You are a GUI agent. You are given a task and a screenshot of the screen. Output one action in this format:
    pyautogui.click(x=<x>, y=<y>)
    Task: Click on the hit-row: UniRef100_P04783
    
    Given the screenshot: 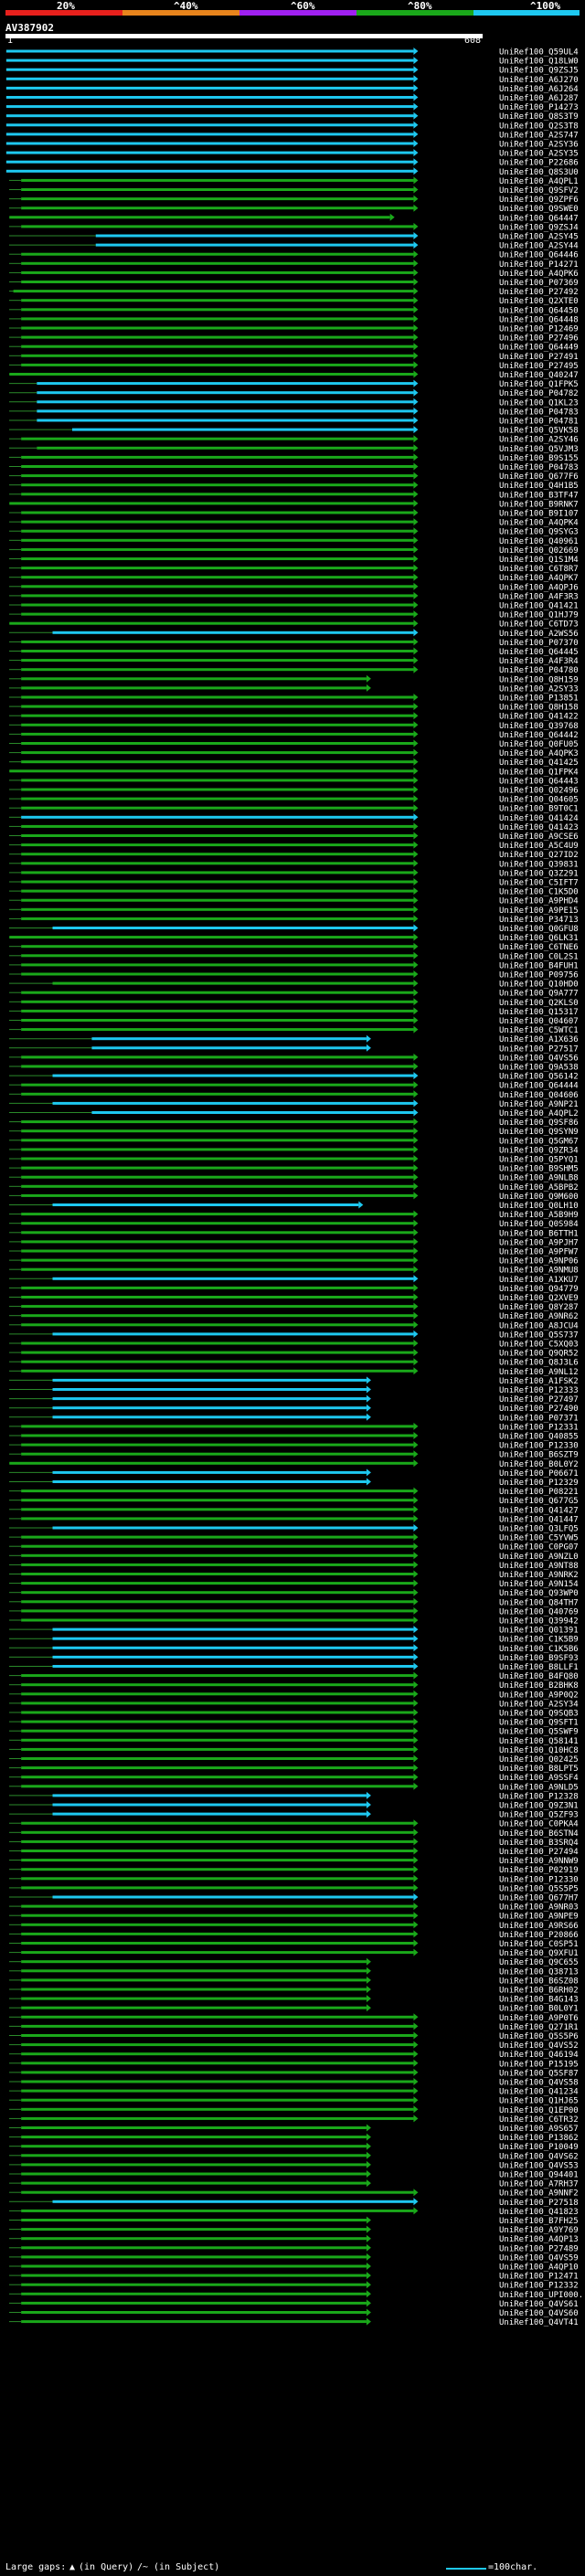 What is the action you would take?
    pyautogui.click(x=294, y=412)
    